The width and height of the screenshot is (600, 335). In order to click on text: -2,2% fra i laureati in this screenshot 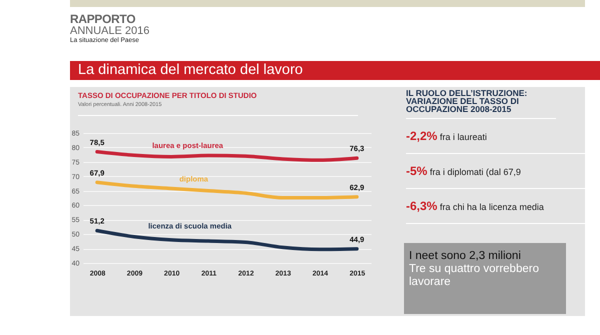, I will do `click(496, 136)`.